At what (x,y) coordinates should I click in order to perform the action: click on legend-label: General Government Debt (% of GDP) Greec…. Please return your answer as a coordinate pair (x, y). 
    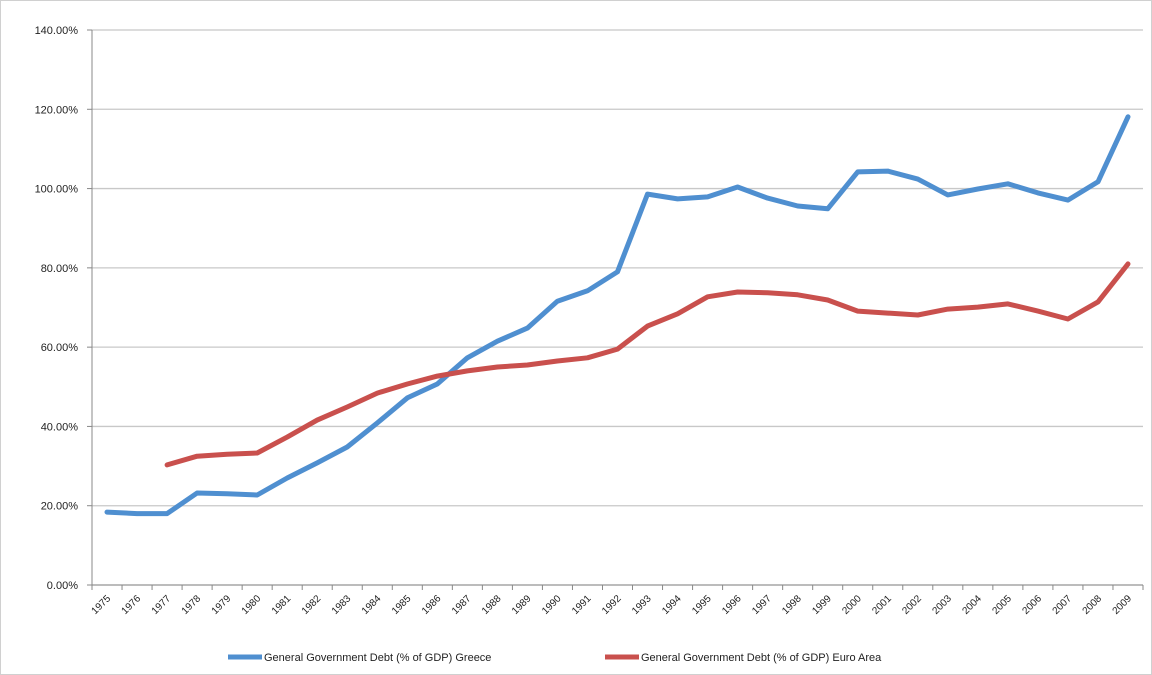
    Looking at the image, I should click on (377, 658).